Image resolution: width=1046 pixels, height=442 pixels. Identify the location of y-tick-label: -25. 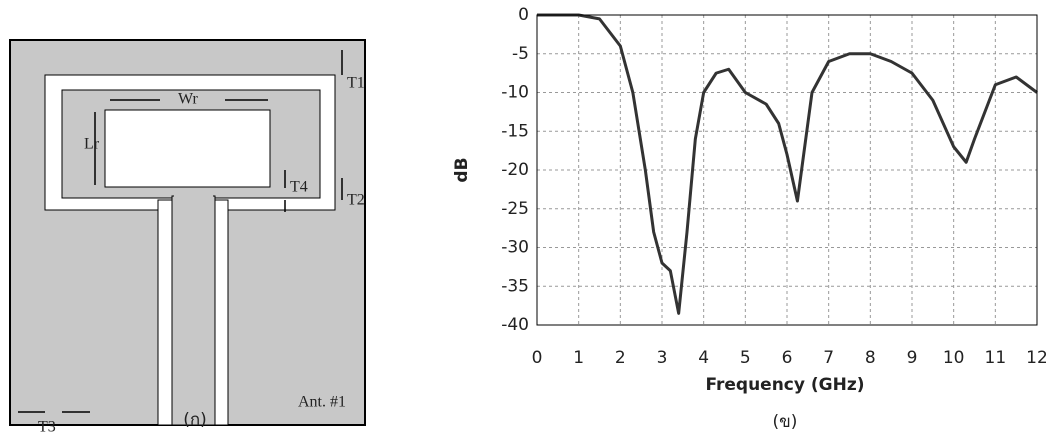
(515, 209).